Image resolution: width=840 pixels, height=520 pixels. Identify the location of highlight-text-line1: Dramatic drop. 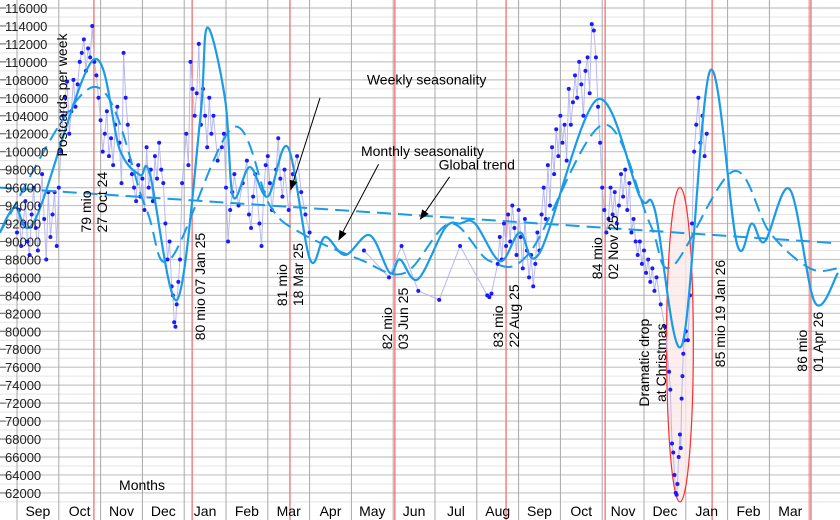
(644, 363).